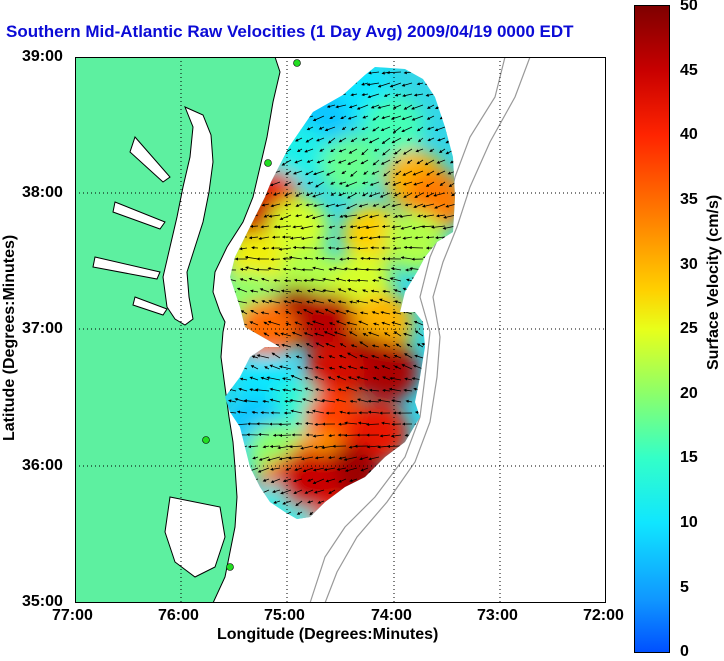 The image size is (724, 661). I want to click on y-axis-label: Latitude (Degrees:Minutes), so click(10, 338).